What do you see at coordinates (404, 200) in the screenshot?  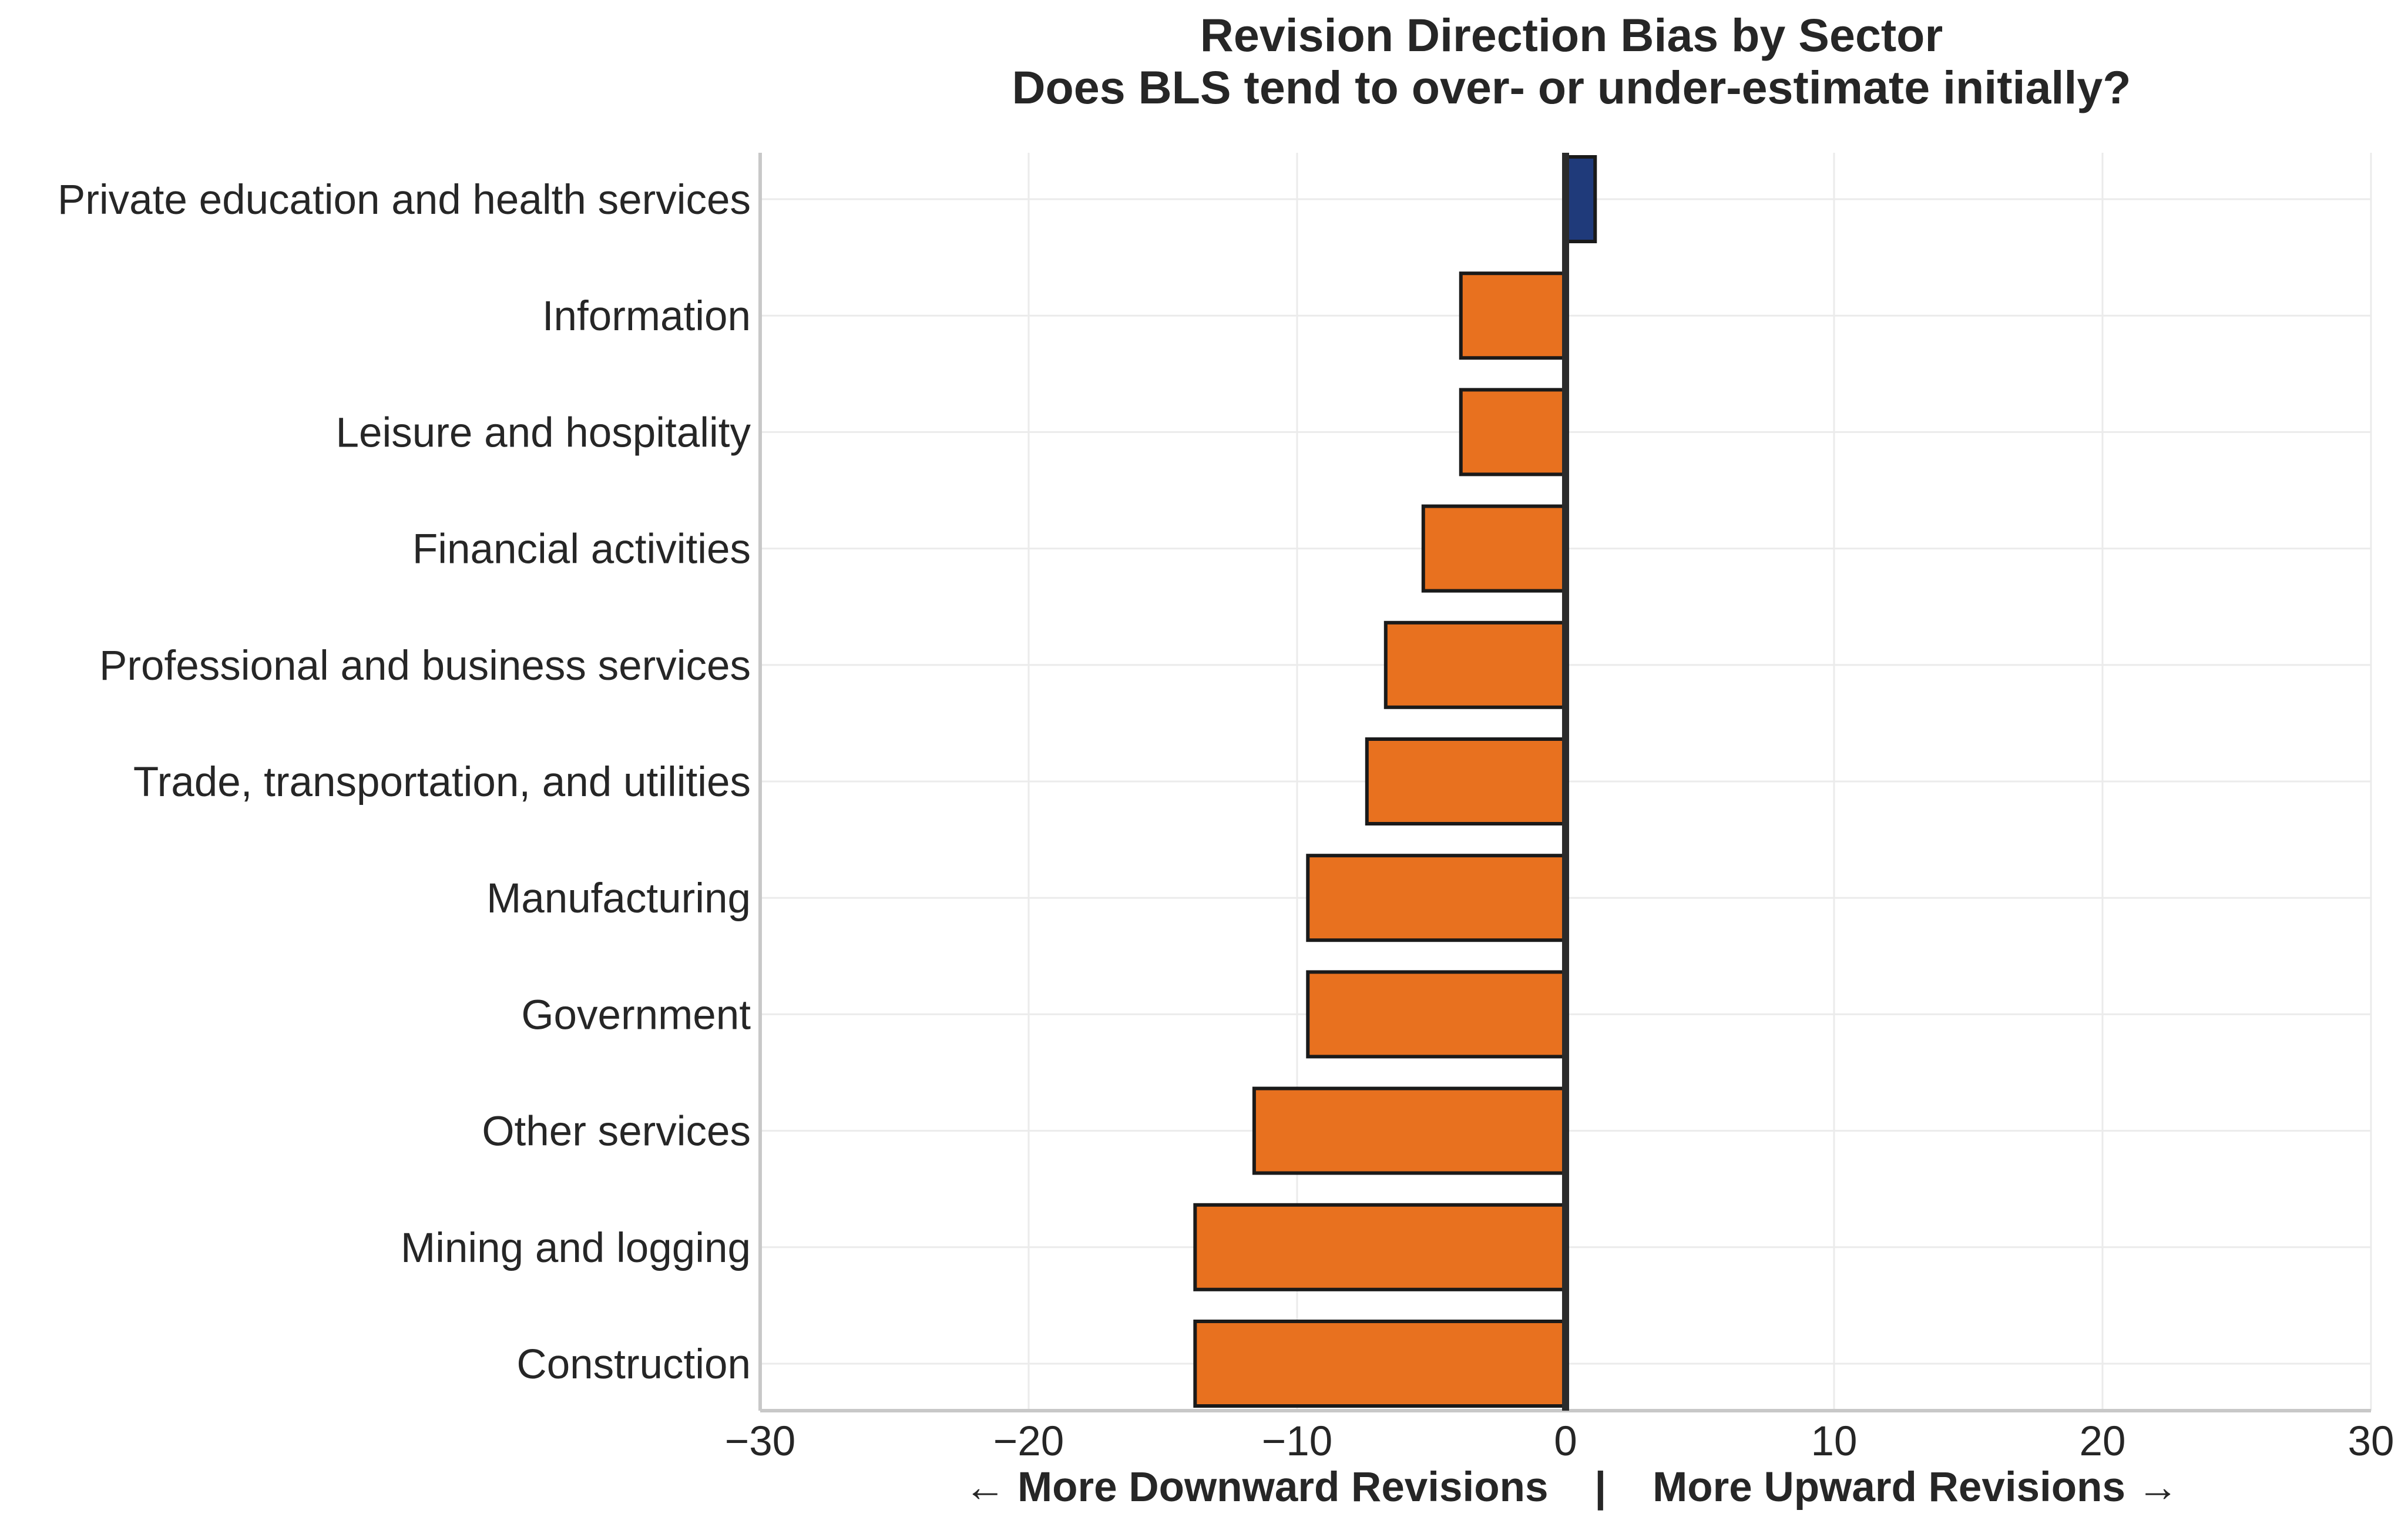 I see `category-label: Private education and health services` at bounding box center [404, 200].